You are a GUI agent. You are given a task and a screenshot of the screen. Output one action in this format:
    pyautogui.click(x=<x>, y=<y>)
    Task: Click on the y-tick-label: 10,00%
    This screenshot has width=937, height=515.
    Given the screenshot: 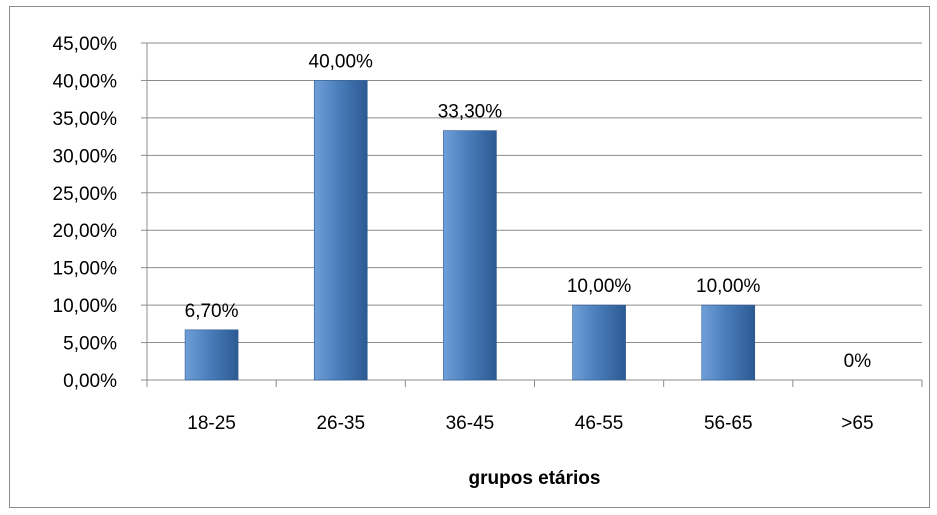 What is the action you would take?
    pyautogui.click(x=85, y=306)
    